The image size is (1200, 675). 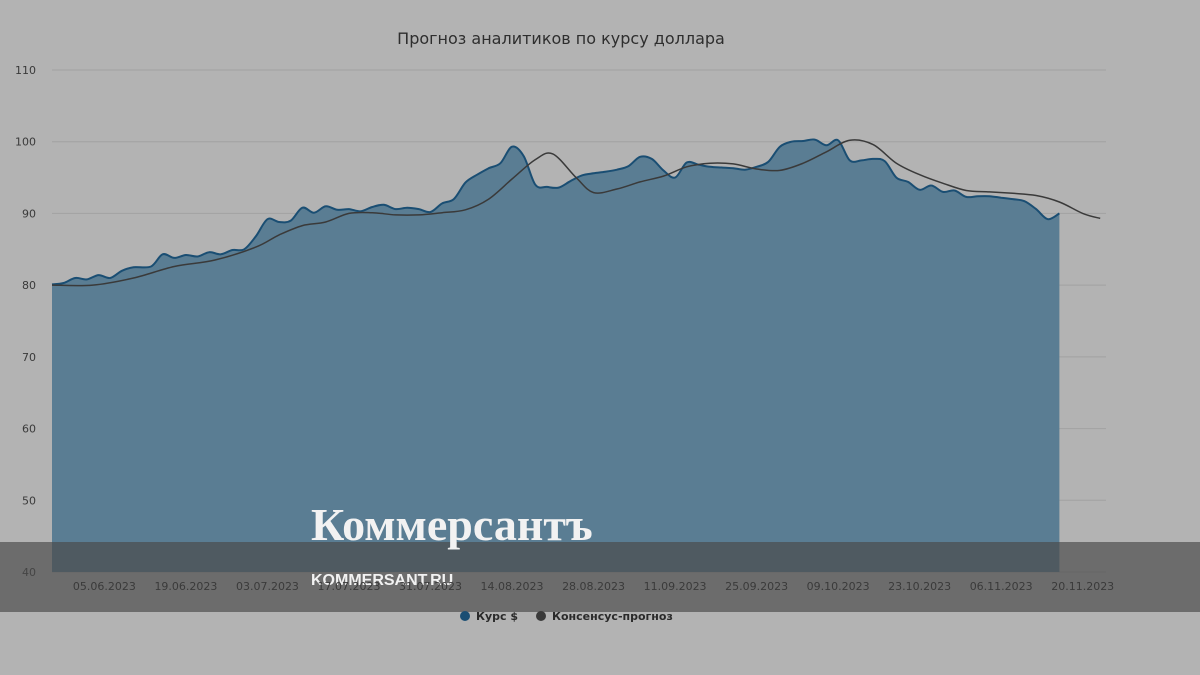 What do you see at coordinates (1082, 586) in the screenshot?
I see `x-tick-label: 20.11.2023` at bounding box center [1082, 586].